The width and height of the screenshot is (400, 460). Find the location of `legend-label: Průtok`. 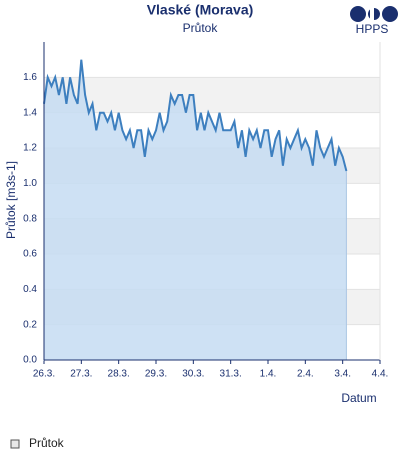

legend-label: Průtok is located at coordinates (47, 443).